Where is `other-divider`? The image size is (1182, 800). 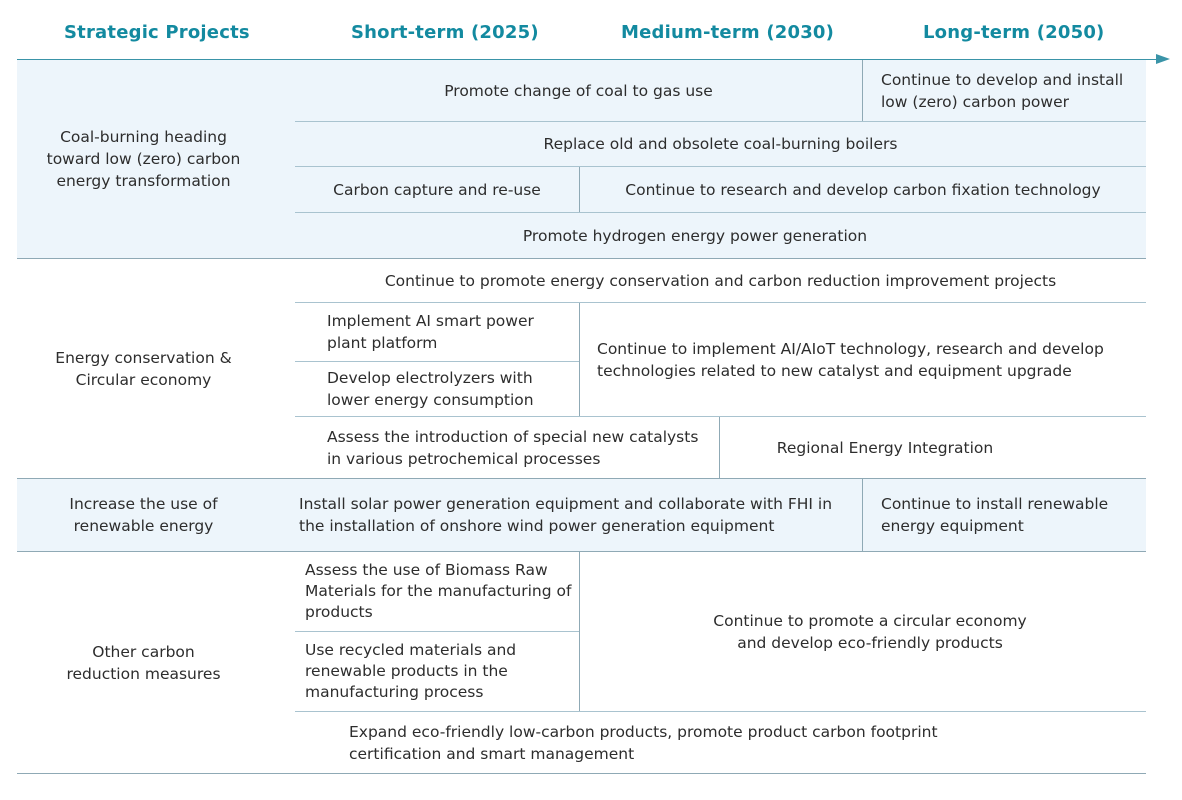 other-divider is located at coordinates (579, 631).